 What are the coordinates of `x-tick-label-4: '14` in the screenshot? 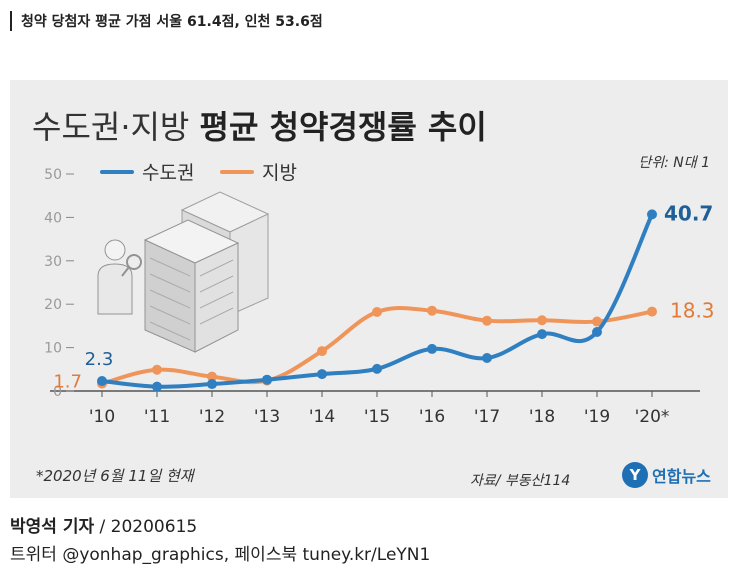 It's located at (322, 417).